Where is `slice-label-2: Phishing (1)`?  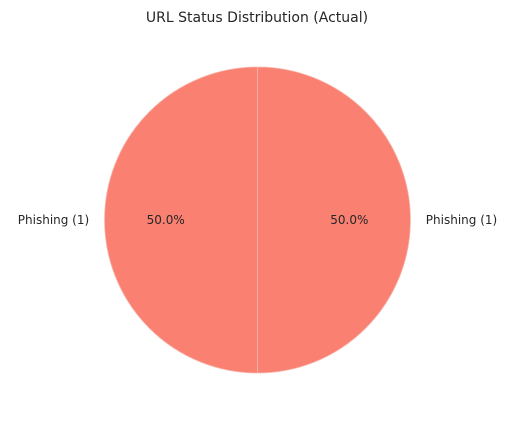
slice-label-2: Phishing (1) is located at coordinates (461, 220).